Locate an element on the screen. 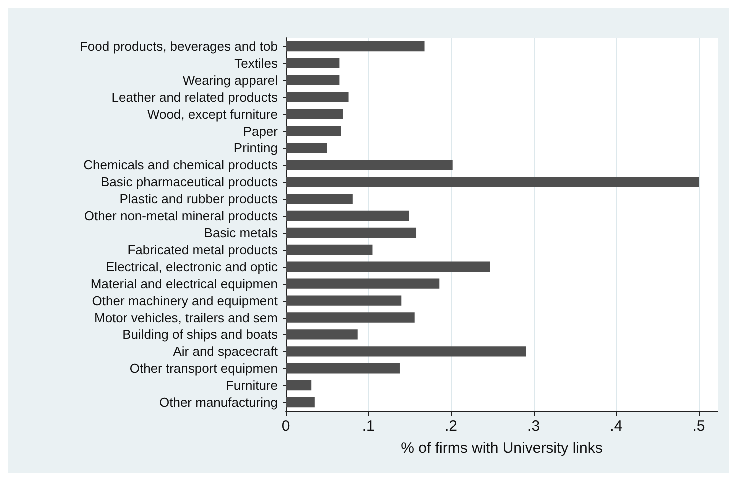 The height and width of the screenshot is (481, 737). x-tick-label: .3 is located at coordinates (534, 426).